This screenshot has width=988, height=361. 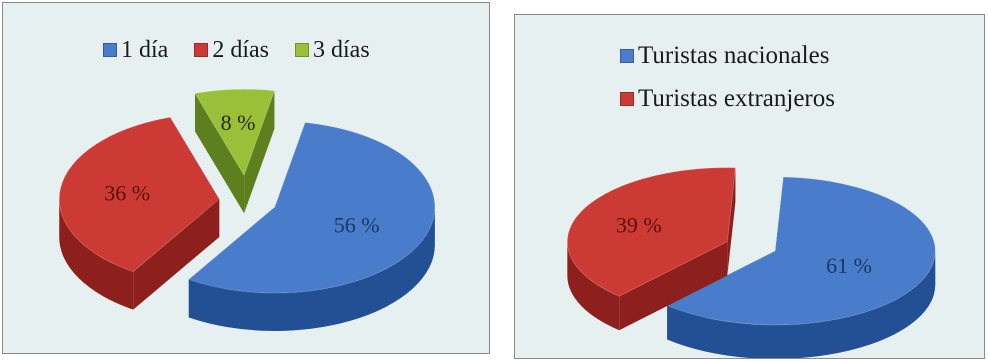 I want to click on legend-label-3-dias: 3 días, so click(x=341, y=50).